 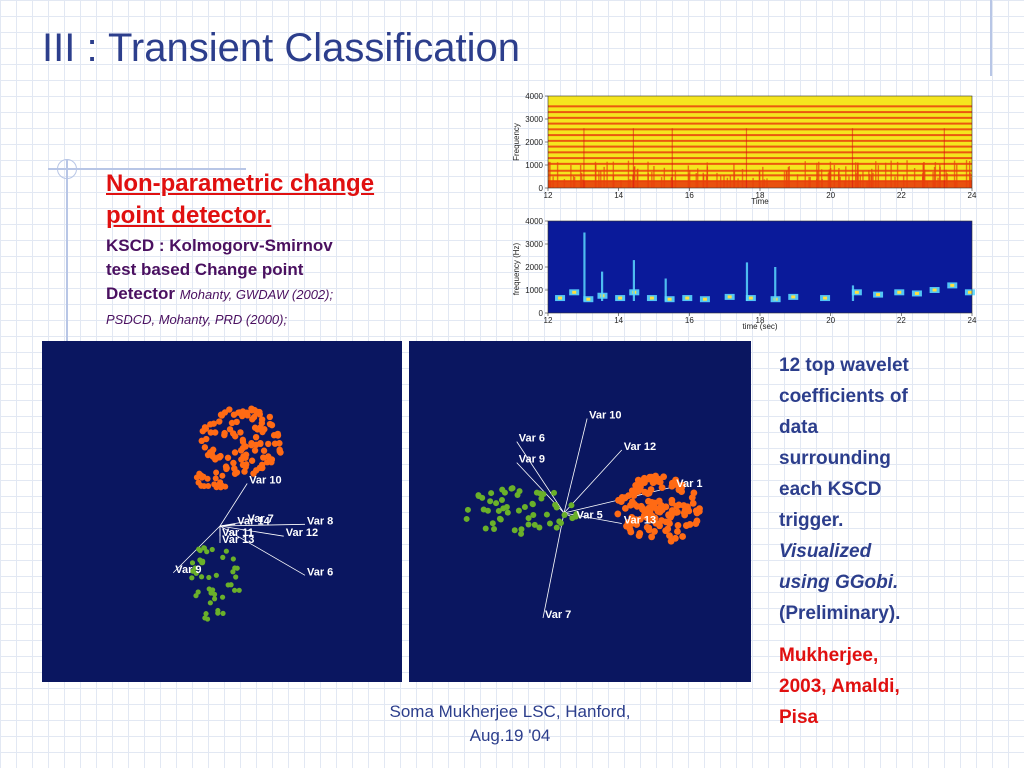 I want to click on slide-title: III : Transient Classification, so click(x=281, y=48).